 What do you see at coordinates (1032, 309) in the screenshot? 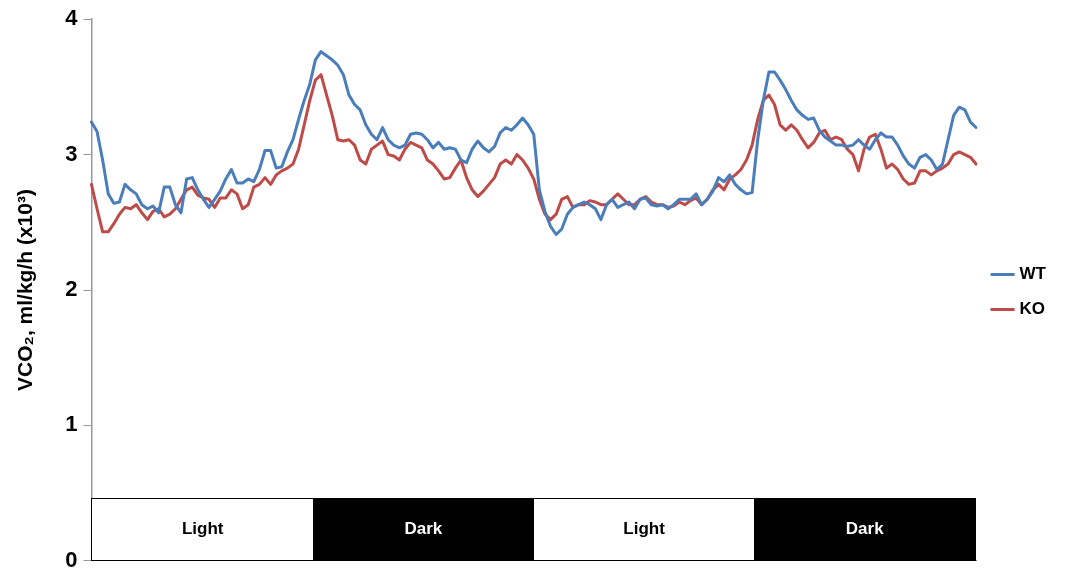
I see `legend-label: KO` at bounding box center [1032, 309].